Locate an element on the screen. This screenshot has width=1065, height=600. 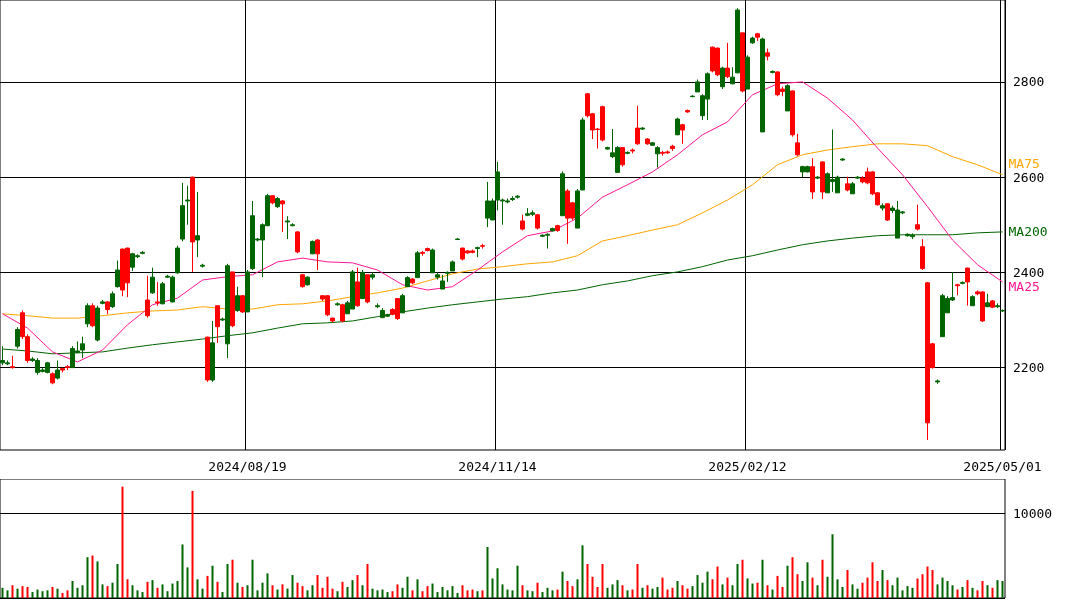
y-tick-label: 10000 is located at coordinates (1033, 513).